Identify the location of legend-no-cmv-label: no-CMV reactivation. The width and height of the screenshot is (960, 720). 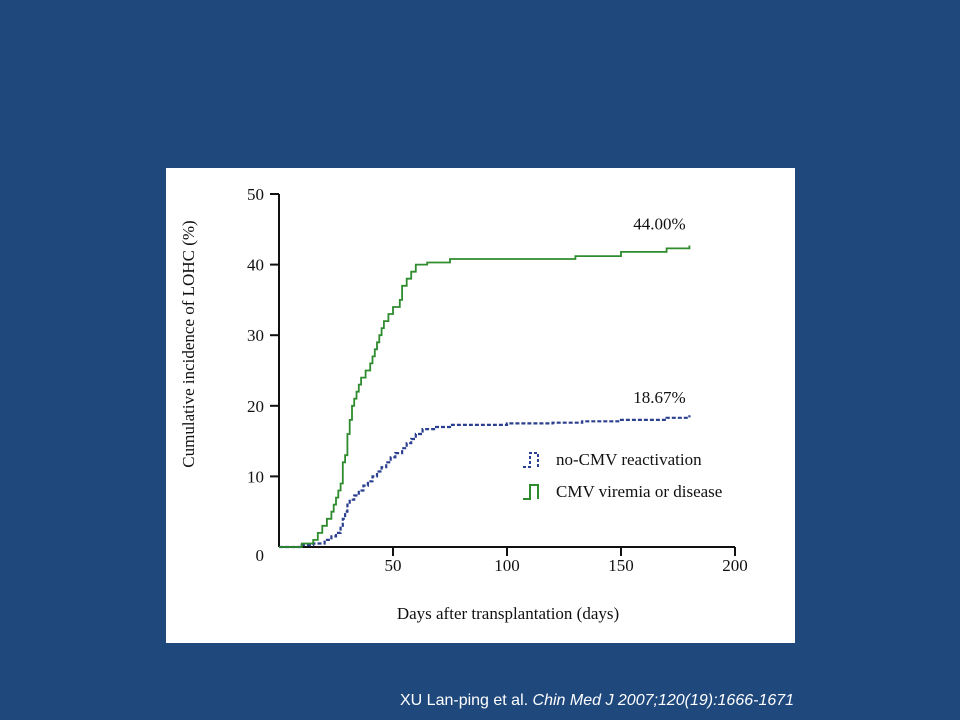
(629, 459).